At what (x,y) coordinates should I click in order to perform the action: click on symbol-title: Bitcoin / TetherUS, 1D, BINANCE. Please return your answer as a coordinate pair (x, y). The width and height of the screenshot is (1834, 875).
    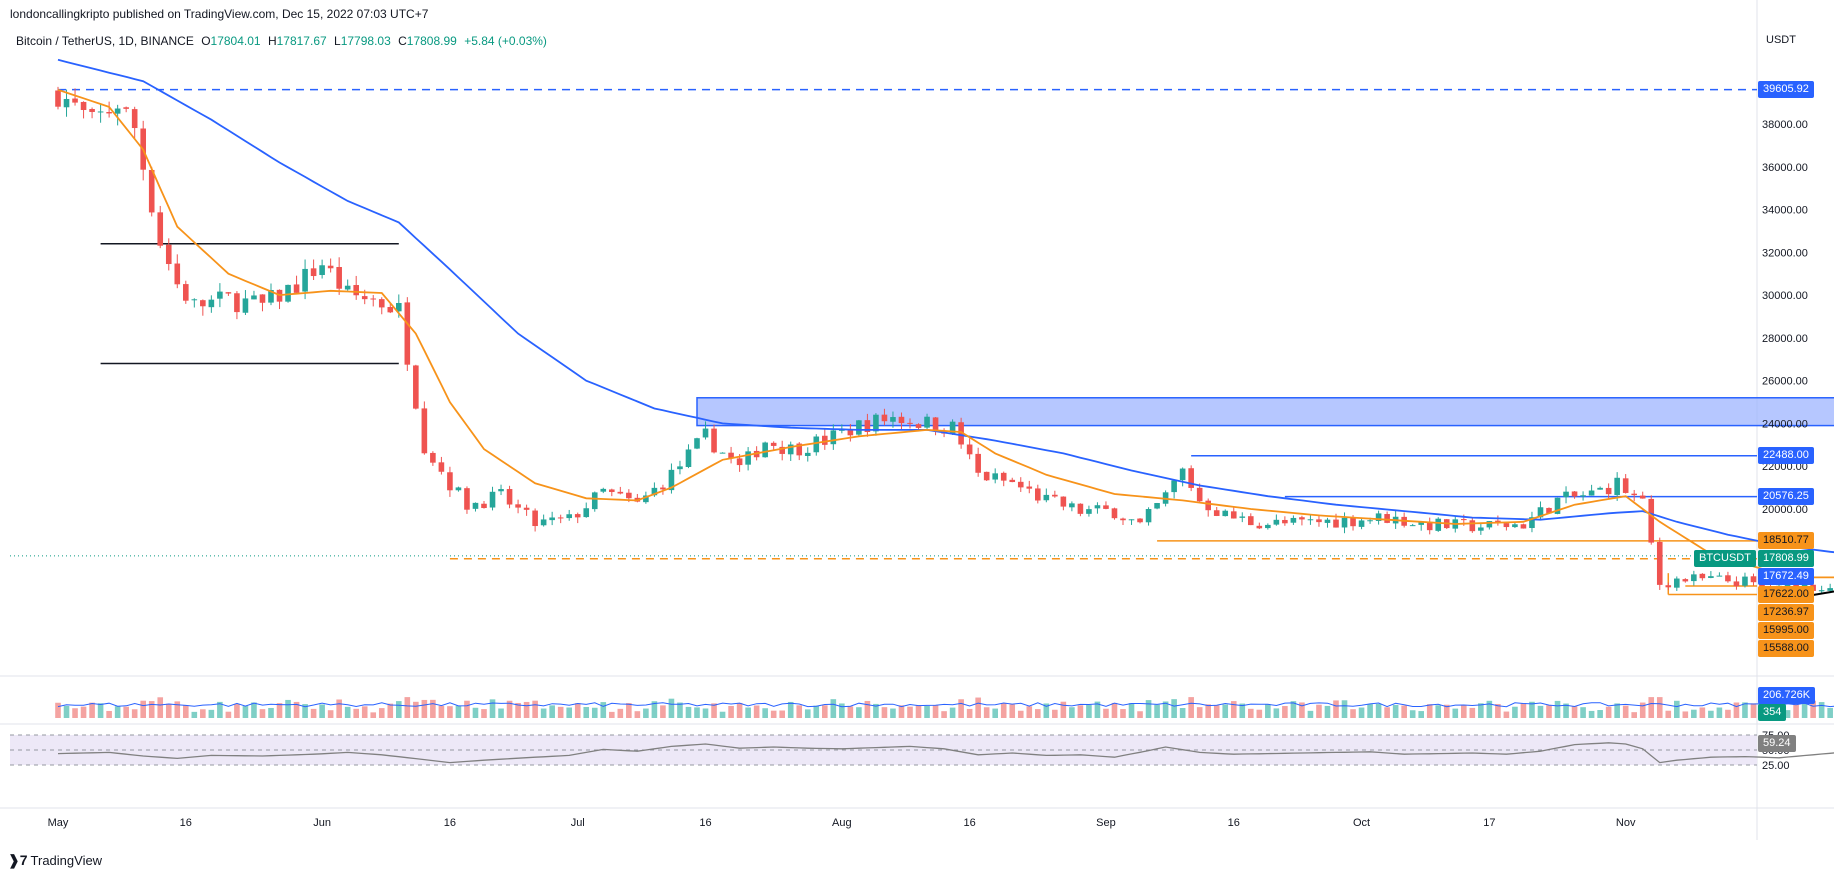
    Looking at the image, I should click on (105, 41).